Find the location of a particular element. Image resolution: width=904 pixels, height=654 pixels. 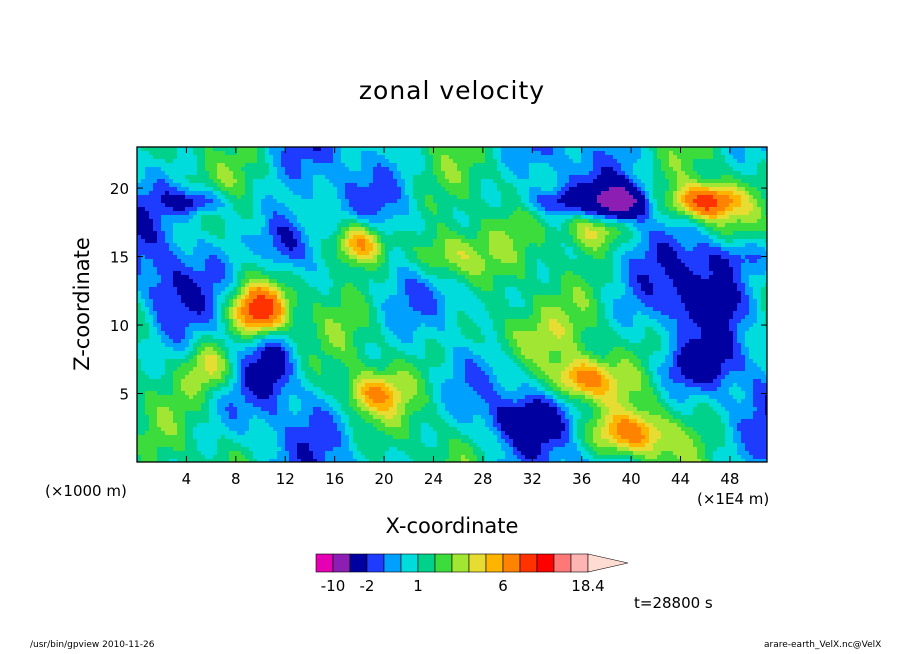

x-axis-unit-left: (×1000 m) is located at coordinates (86, 491).